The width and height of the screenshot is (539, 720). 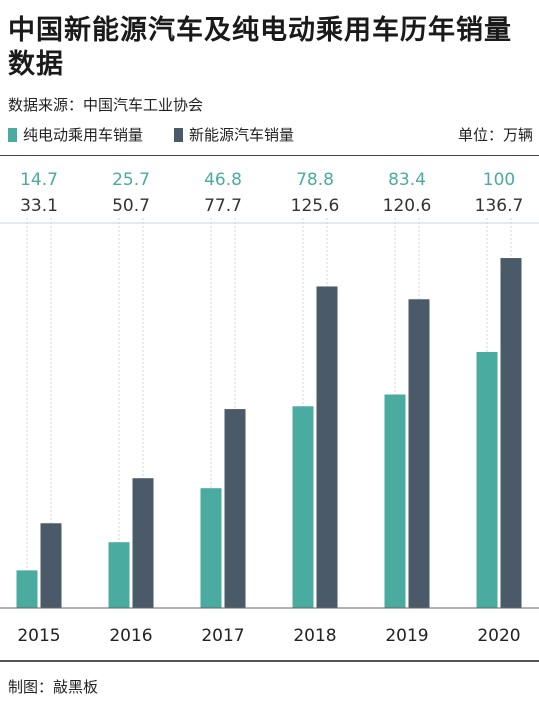 I want to click on category-label: 2020, so click(x=498, y=636).